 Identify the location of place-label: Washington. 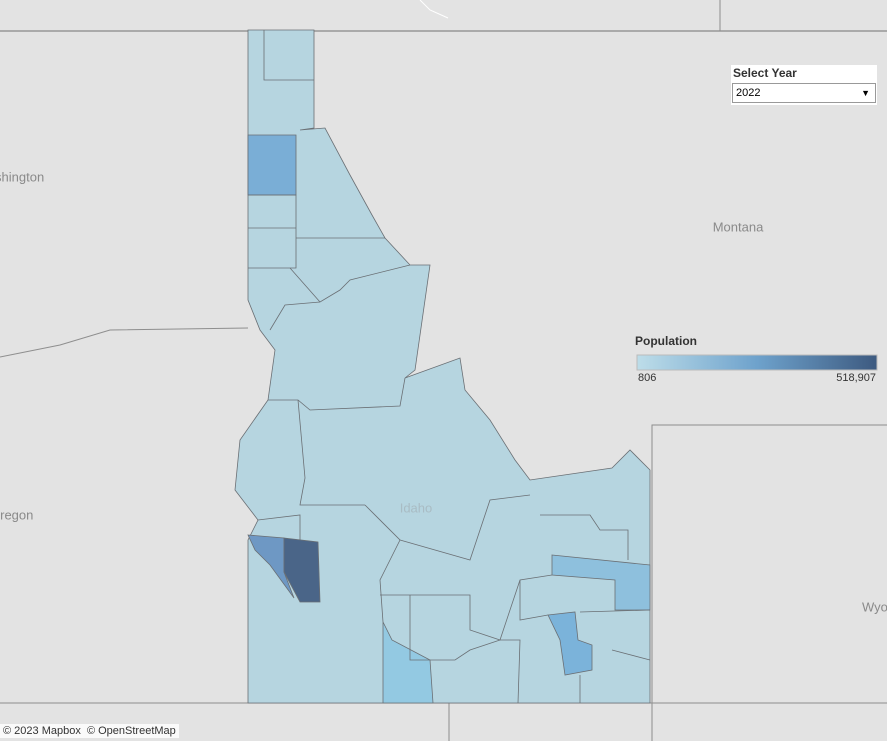
(22, 176).